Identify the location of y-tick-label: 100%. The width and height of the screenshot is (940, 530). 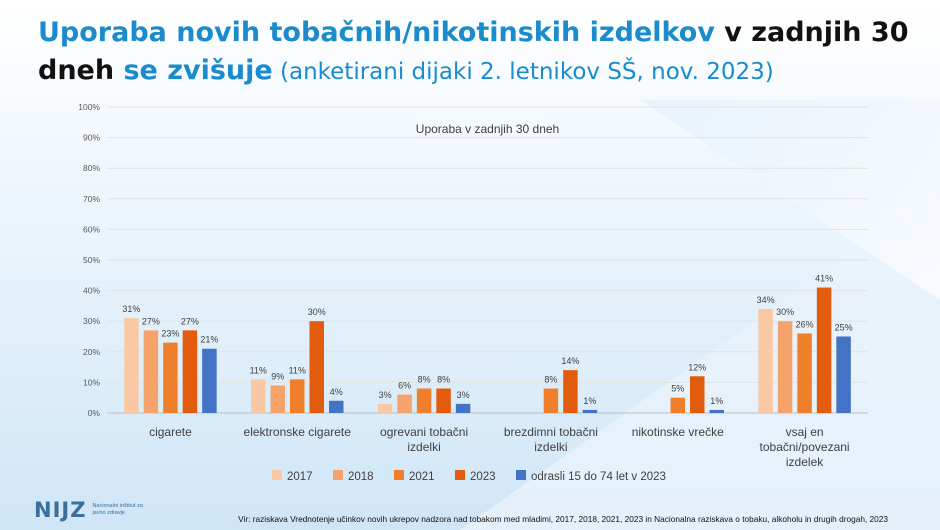
(89, 107).